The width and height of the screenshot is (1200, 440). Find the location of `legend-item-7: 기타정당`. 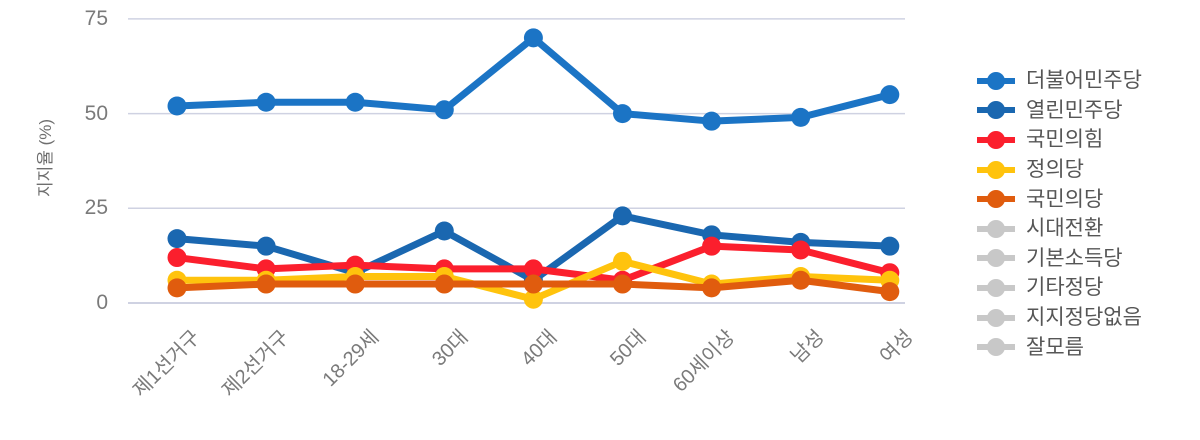

legend-item-7: 기타정당 is located at coordinates (1058, 288).